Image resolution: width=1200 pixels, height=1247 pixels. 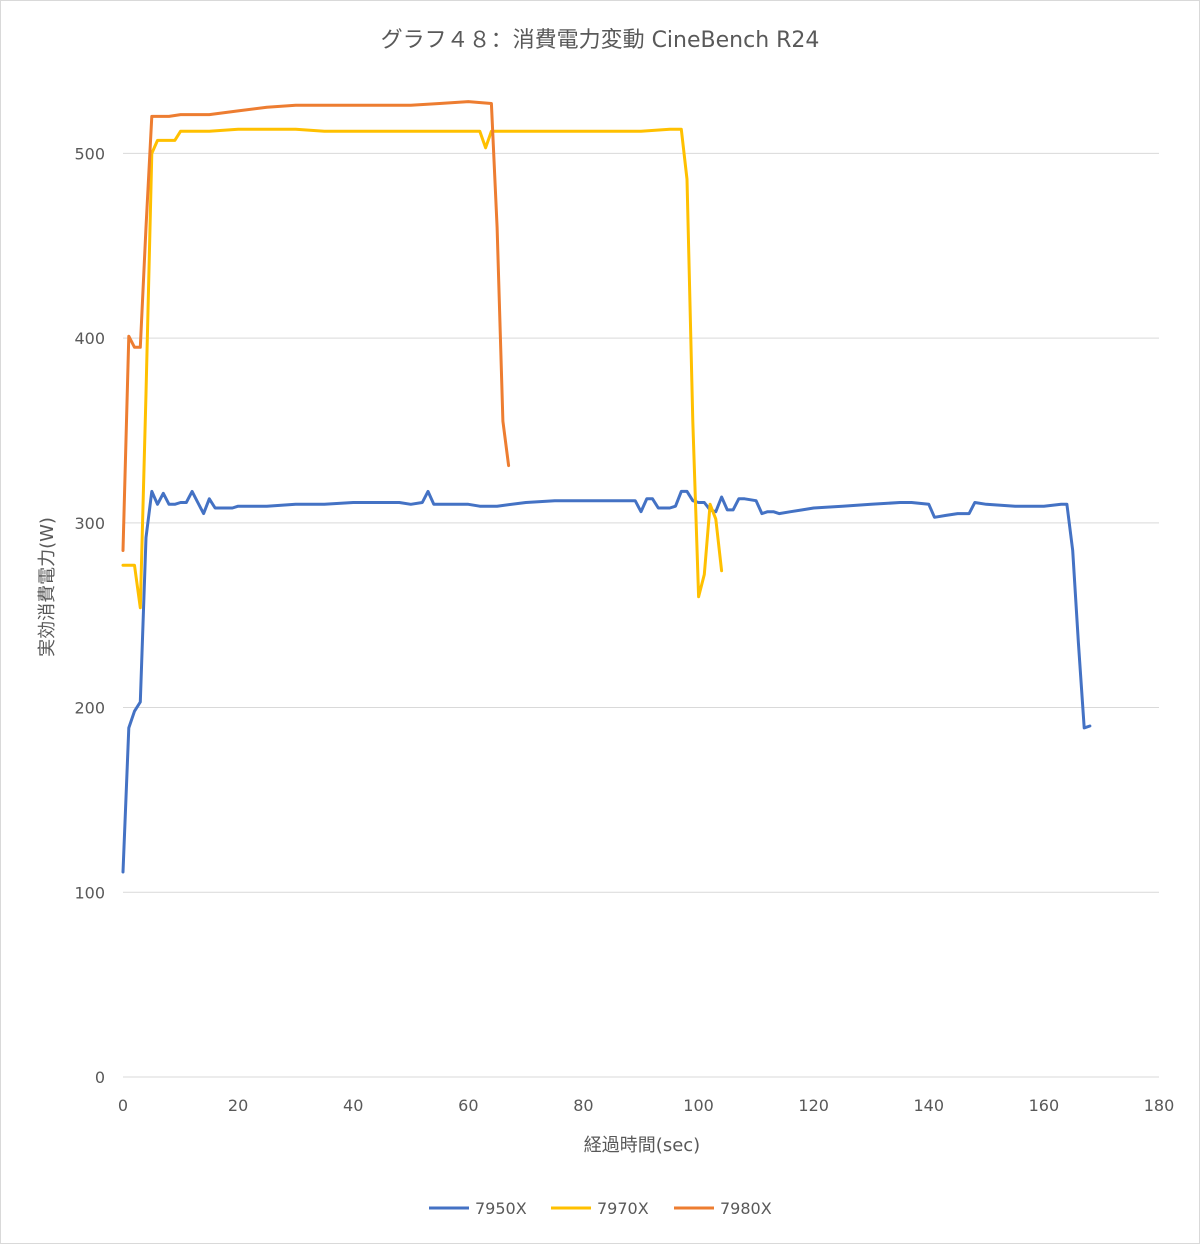 I want to click on legend-item-7980x: 7980X, so click(x=723, y=1208).